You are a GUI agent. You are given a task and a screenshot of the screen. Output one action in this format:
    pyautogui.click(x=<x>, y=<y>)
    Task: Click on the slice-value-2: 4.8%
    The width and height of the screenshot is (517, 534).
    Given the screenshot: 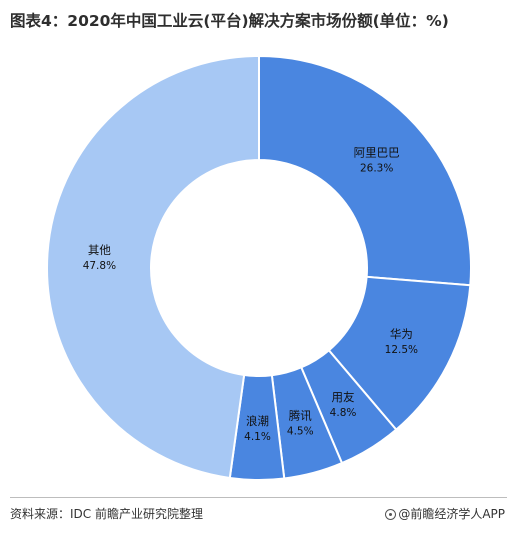 What is the action you would take?
    pyautogui.click(x=343, y=413)
    